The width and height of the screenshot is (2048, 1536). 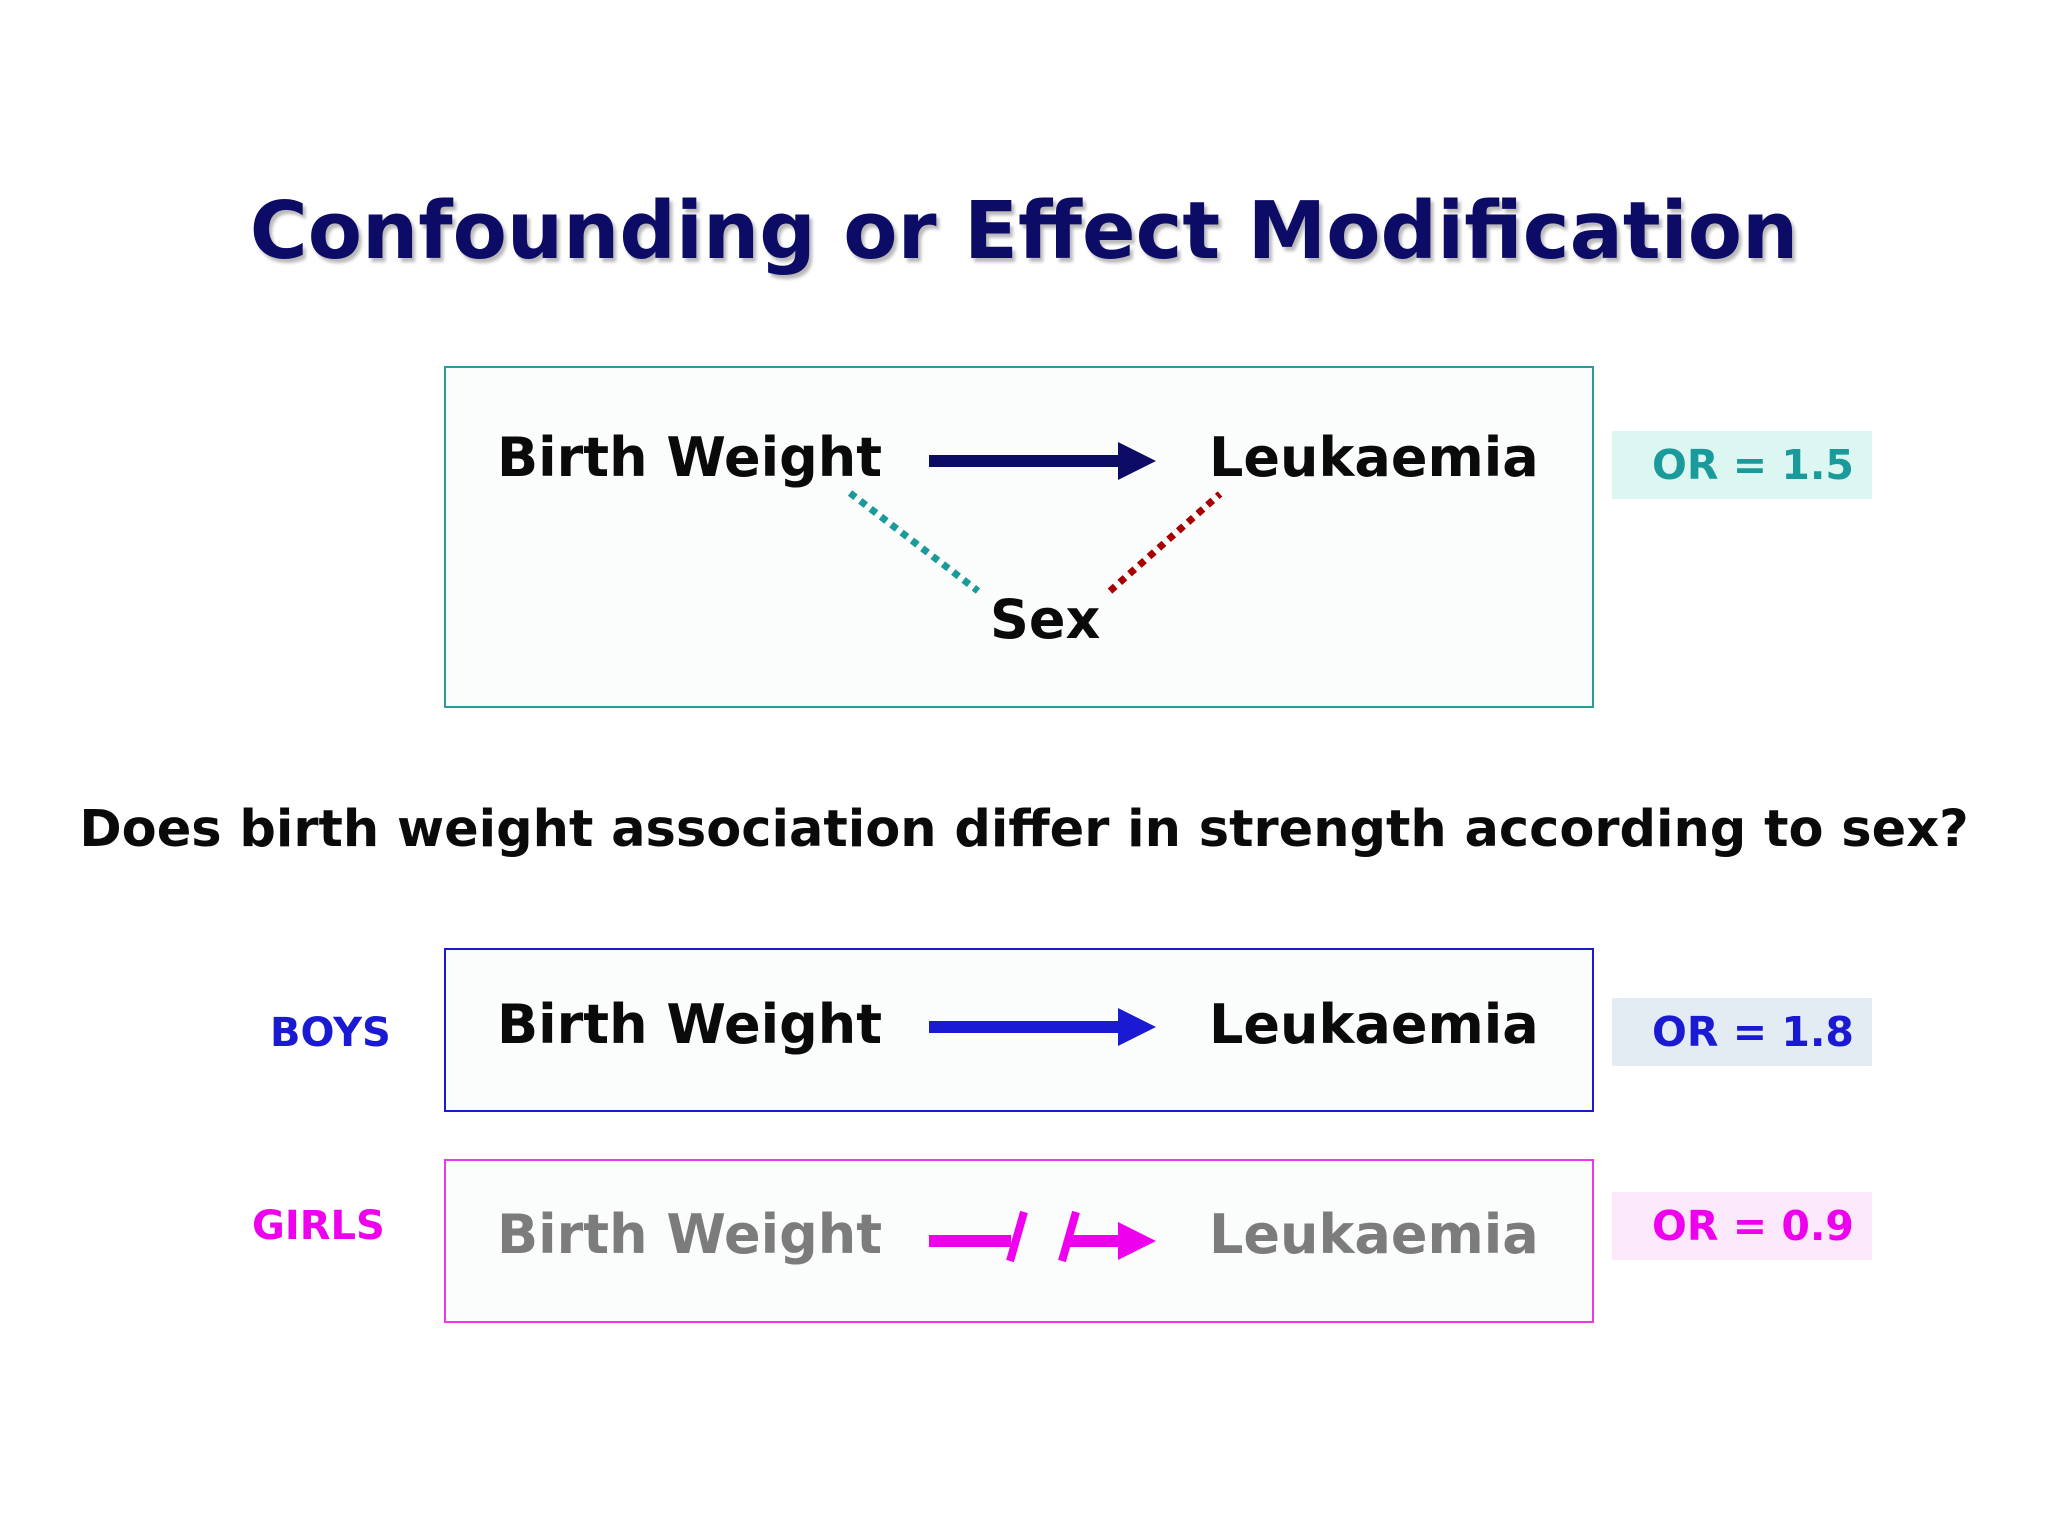 What do you see at coordinates (690, 1234) in the screenshot?
I see `girls-exposure-label: Birth Weight` at bounding box center [690, 1234].